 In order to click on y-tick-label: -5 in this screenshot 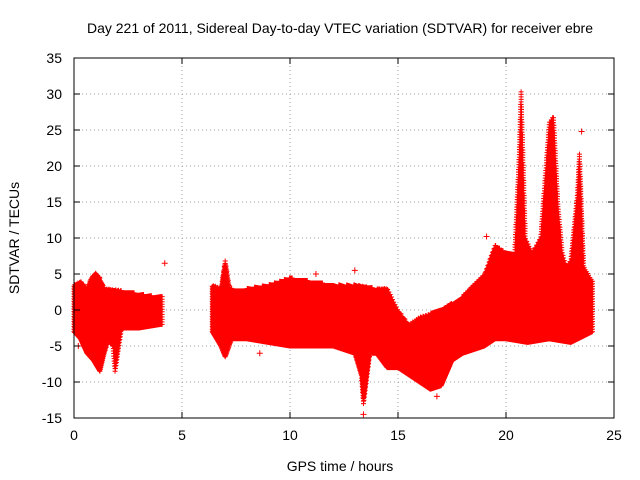, I will do `click(56, 346)`.